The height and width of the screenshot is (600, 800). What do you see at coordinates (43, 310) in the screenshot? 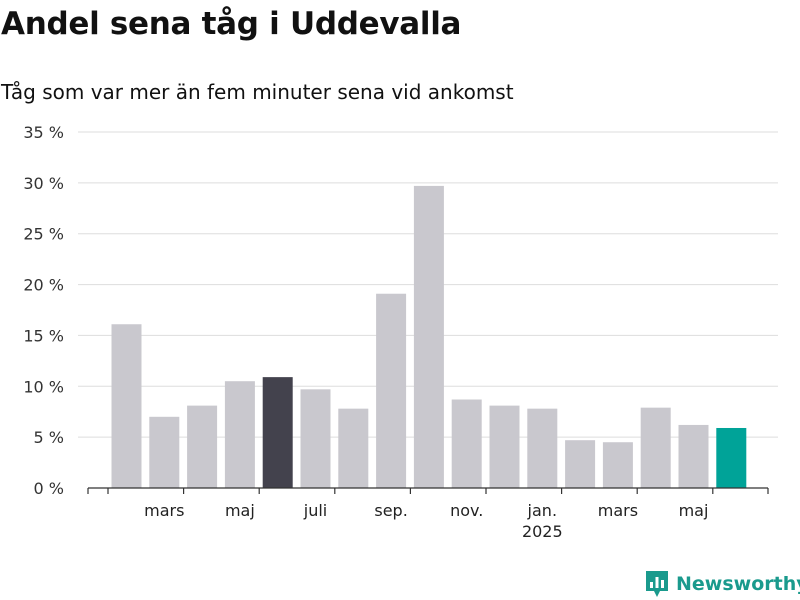
I see `y-axis-tick-labels: 0 % 5 % 10 % 15 % 20 % 25 % 30 % 35 %` at bounding box center [43, 310].